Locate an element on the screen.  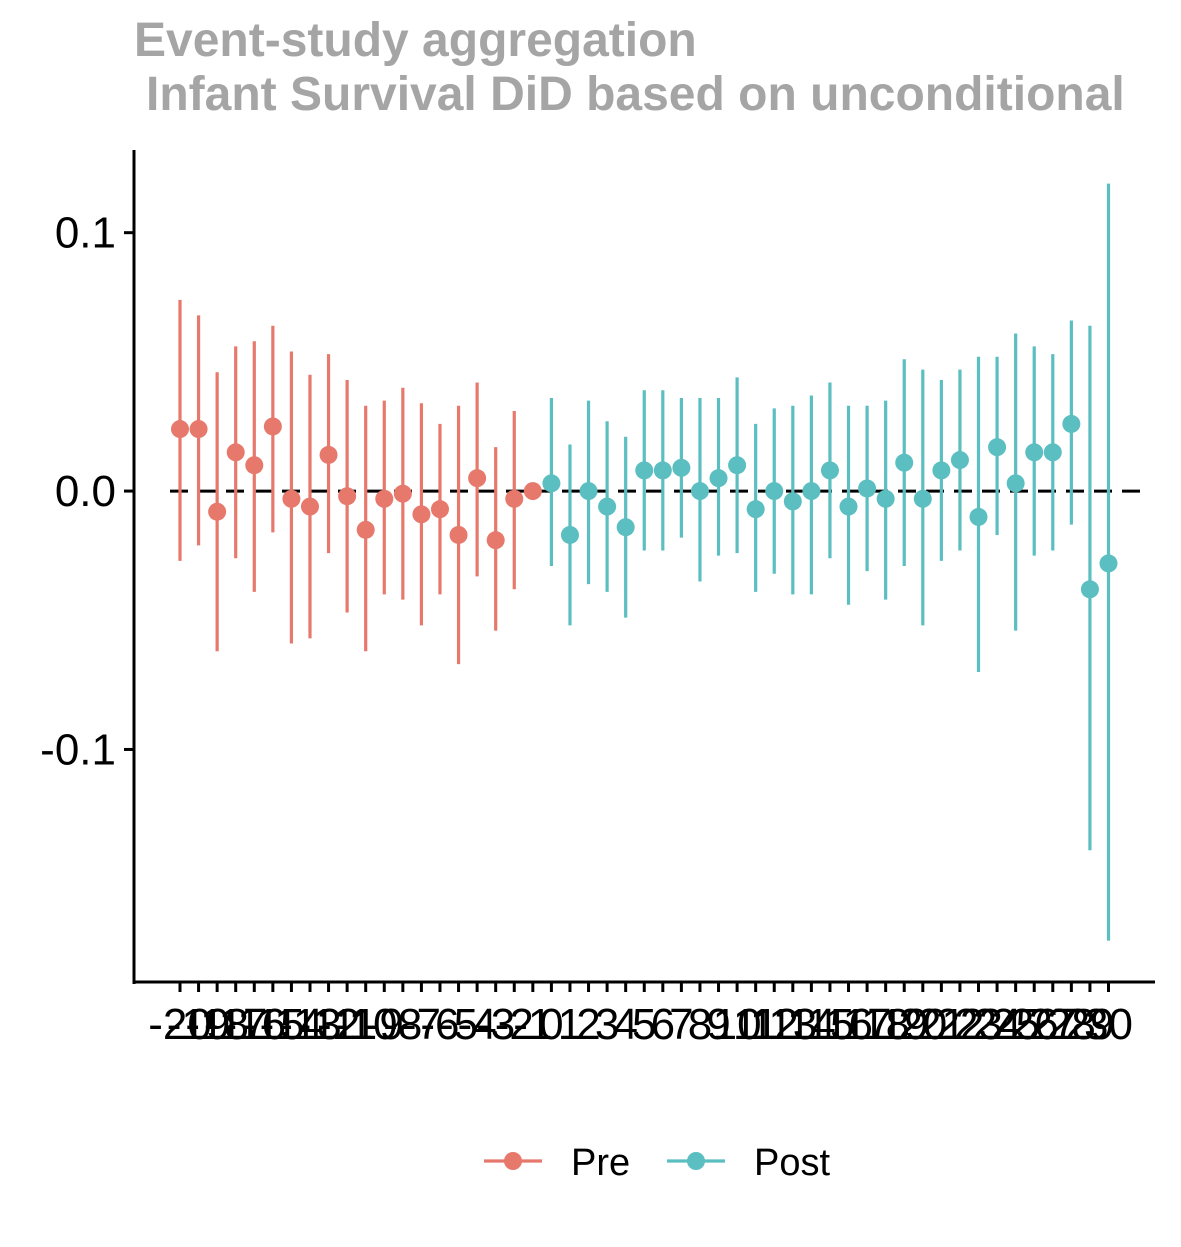
x-tick-label: 27 is located at coordinates (1052, 1024).